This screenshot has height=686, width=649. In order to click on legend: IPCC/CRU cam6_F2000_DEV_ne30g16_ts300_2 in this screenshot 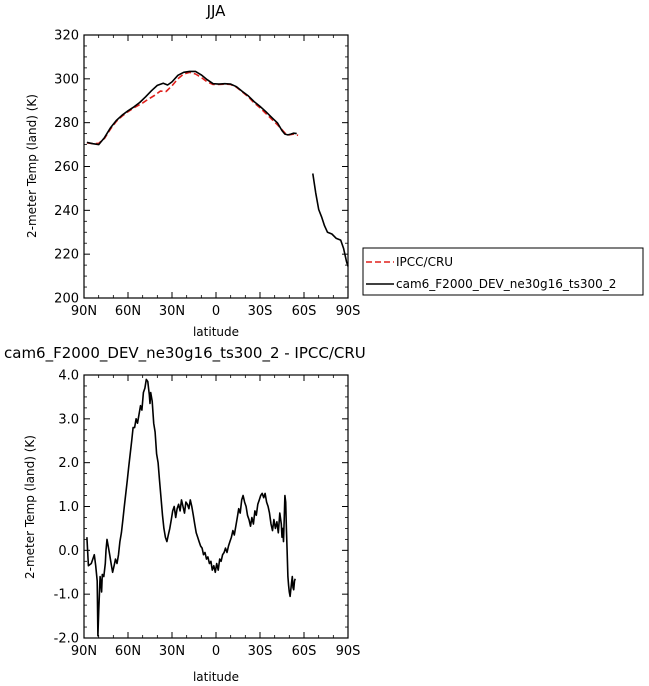, I will do `click(503, 271)`.